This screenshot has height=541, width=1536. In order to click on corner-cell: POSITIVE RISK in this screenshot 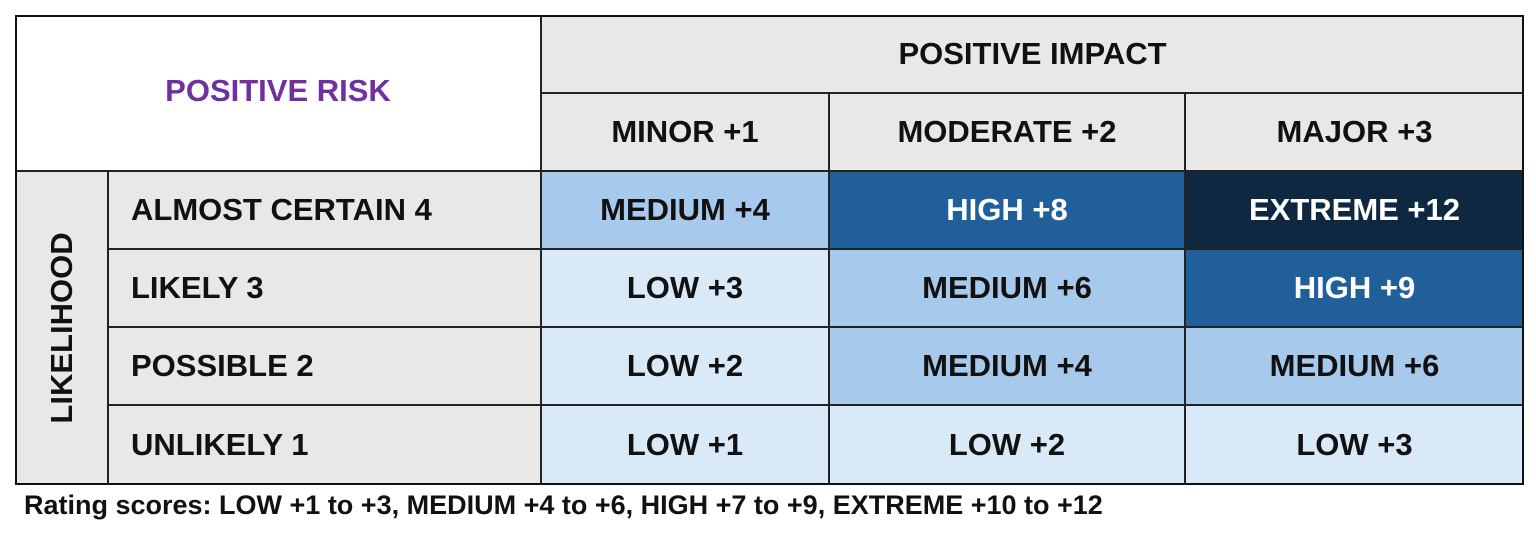, I will do `click(278, 93)`.